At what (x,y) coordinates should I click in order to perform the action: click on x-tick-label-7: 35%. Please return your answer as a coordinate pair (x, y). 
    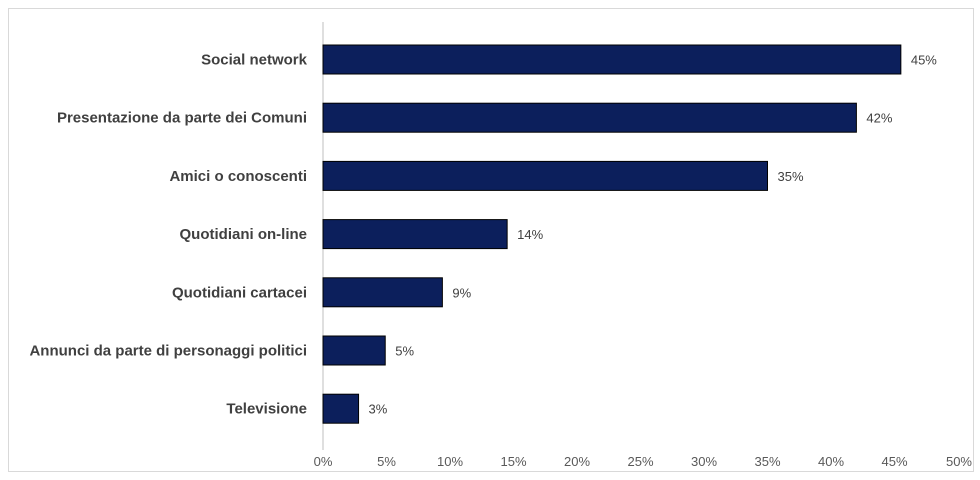
    Looking at the image, I should click on (767, 461).